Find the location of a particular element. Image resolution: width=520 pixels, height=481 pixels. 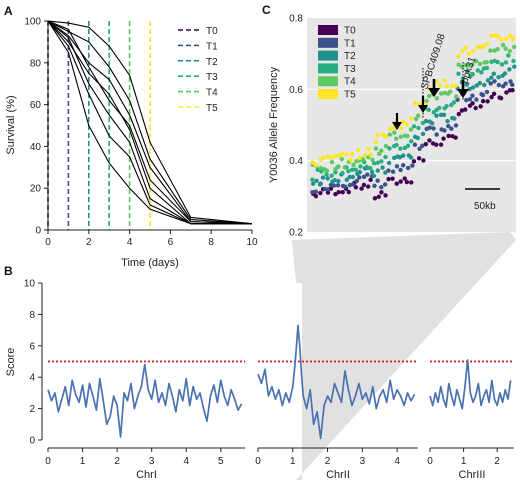

allele-legend-swatch-t4 is located at coordinates (328, 81).